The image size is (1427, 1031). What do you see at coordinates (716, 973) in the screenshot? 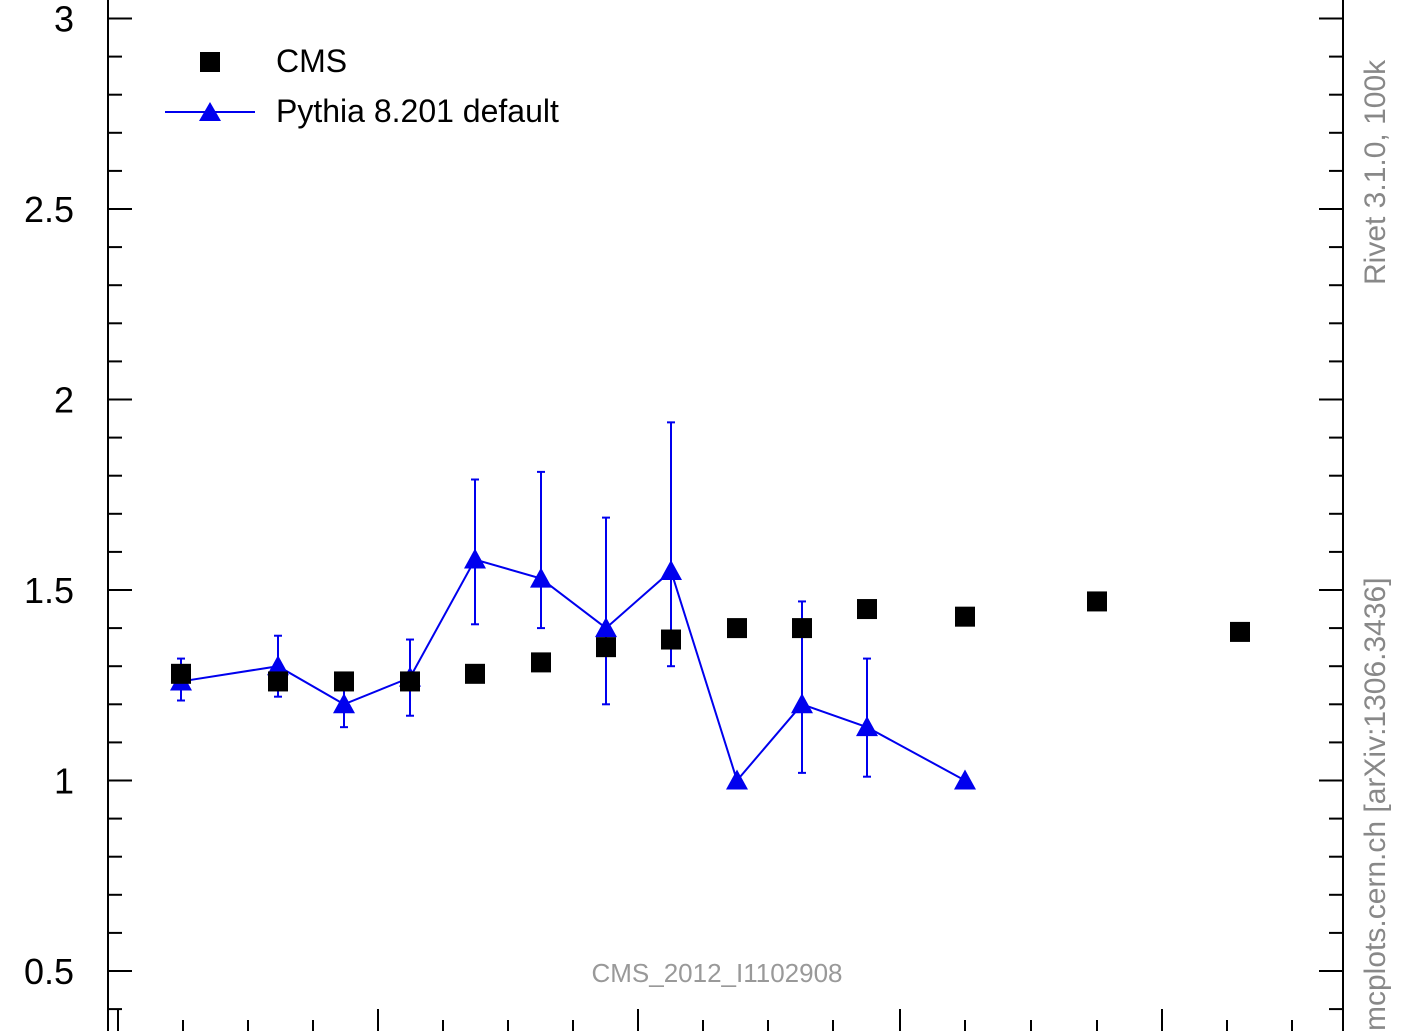
I see `analysis-id-label: CMS_2012_I1102908` at bounding box center [716, 973].